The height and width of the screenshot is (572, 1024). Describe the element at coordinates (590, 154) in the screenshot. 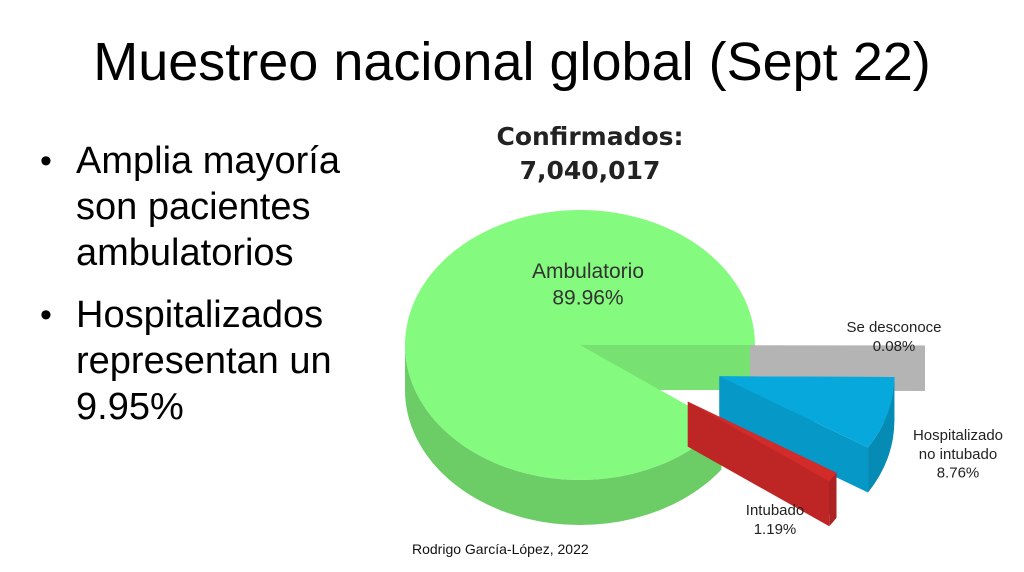

I see `chart-heading: Confirmados: 7,040,017` at that location.